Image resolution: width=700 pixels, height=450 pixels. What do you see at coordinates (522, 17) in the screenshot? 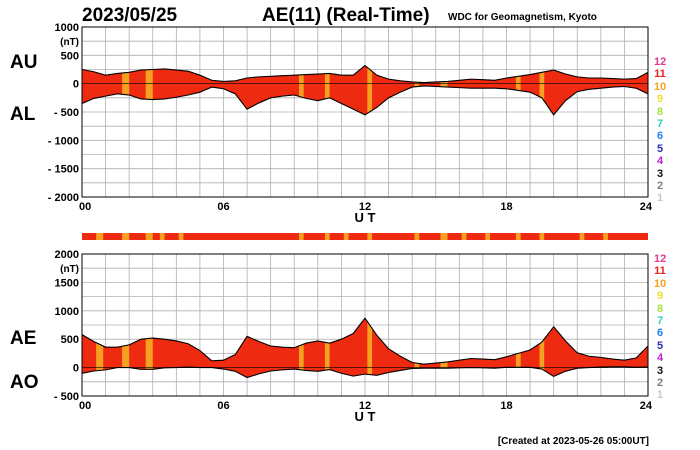
I see `credit-text: WDC for Geomagnetism, Kyoto` at bounding box center [522, 17].